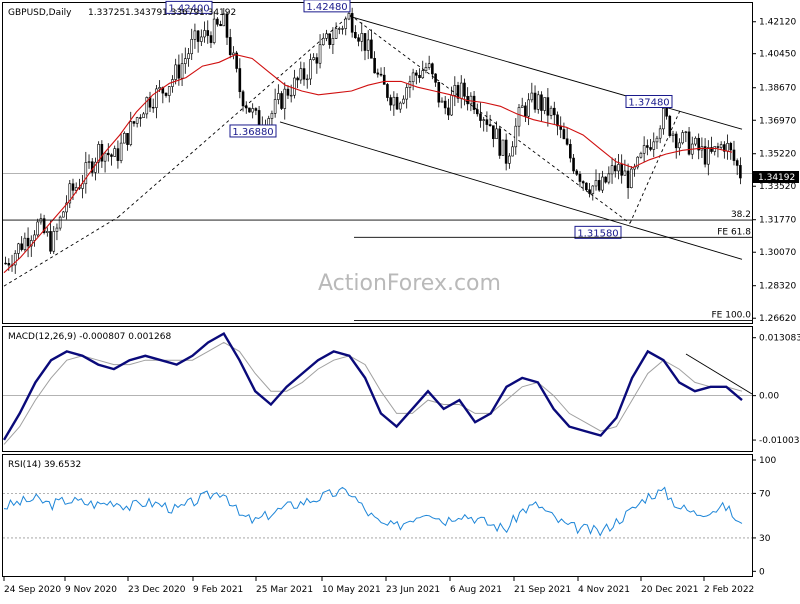 Image resolution: width=800 pixels, height=604 pixels. Describe the element at coordinates (180, 13) in the screenshot. I see `ohlc-low: 1.33679` at that location.